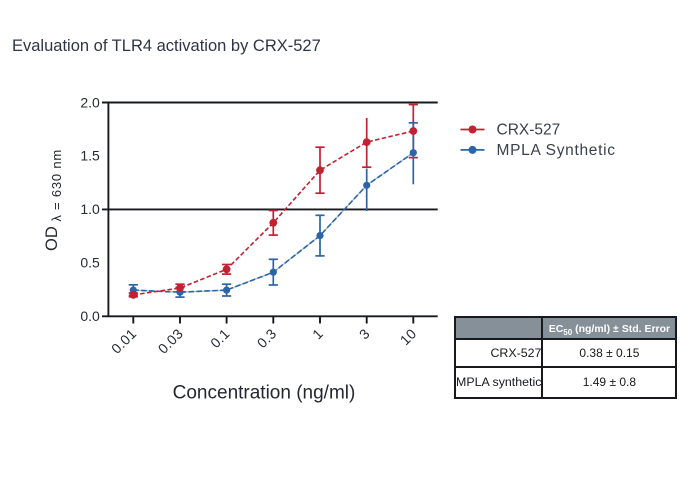  Describe the element at coordinates (529, 130) in the screenshot. I see `svg-text: CRX-527` at that location.